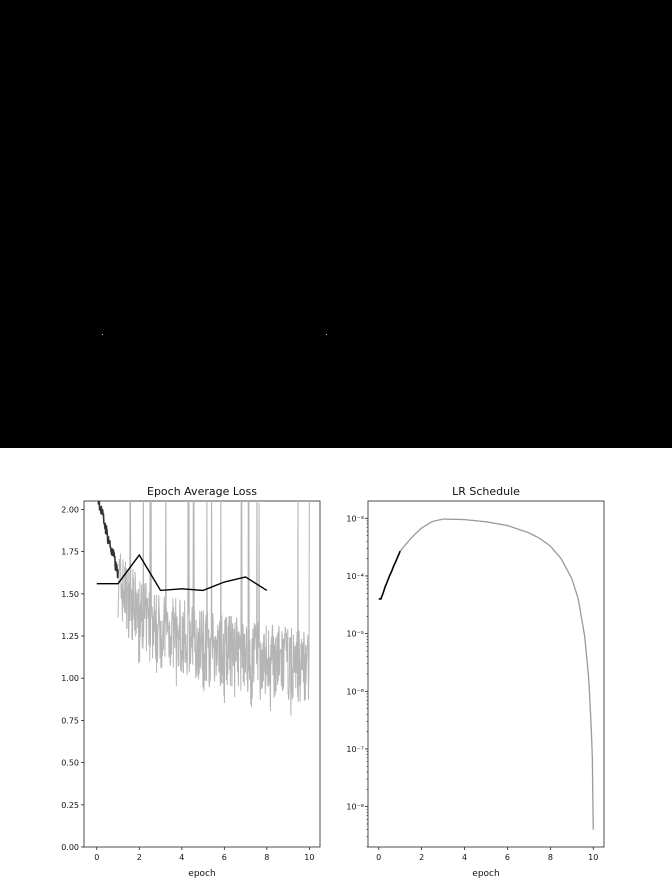 The height and width of the screenshot is (896, 672). Describe the element at coordinates (70, 636) in the screenshot. I see `loss-ytick-label: 1.25` at that location.